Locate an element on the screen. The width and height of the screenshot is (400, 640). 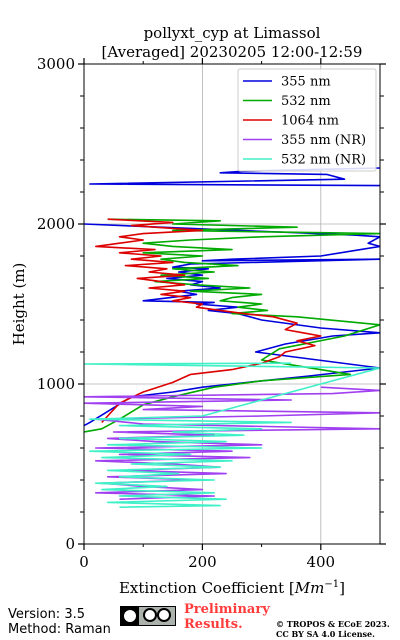
copyright-line2: CC BY SA 4.0 License. is located at coordinates (325, 634).